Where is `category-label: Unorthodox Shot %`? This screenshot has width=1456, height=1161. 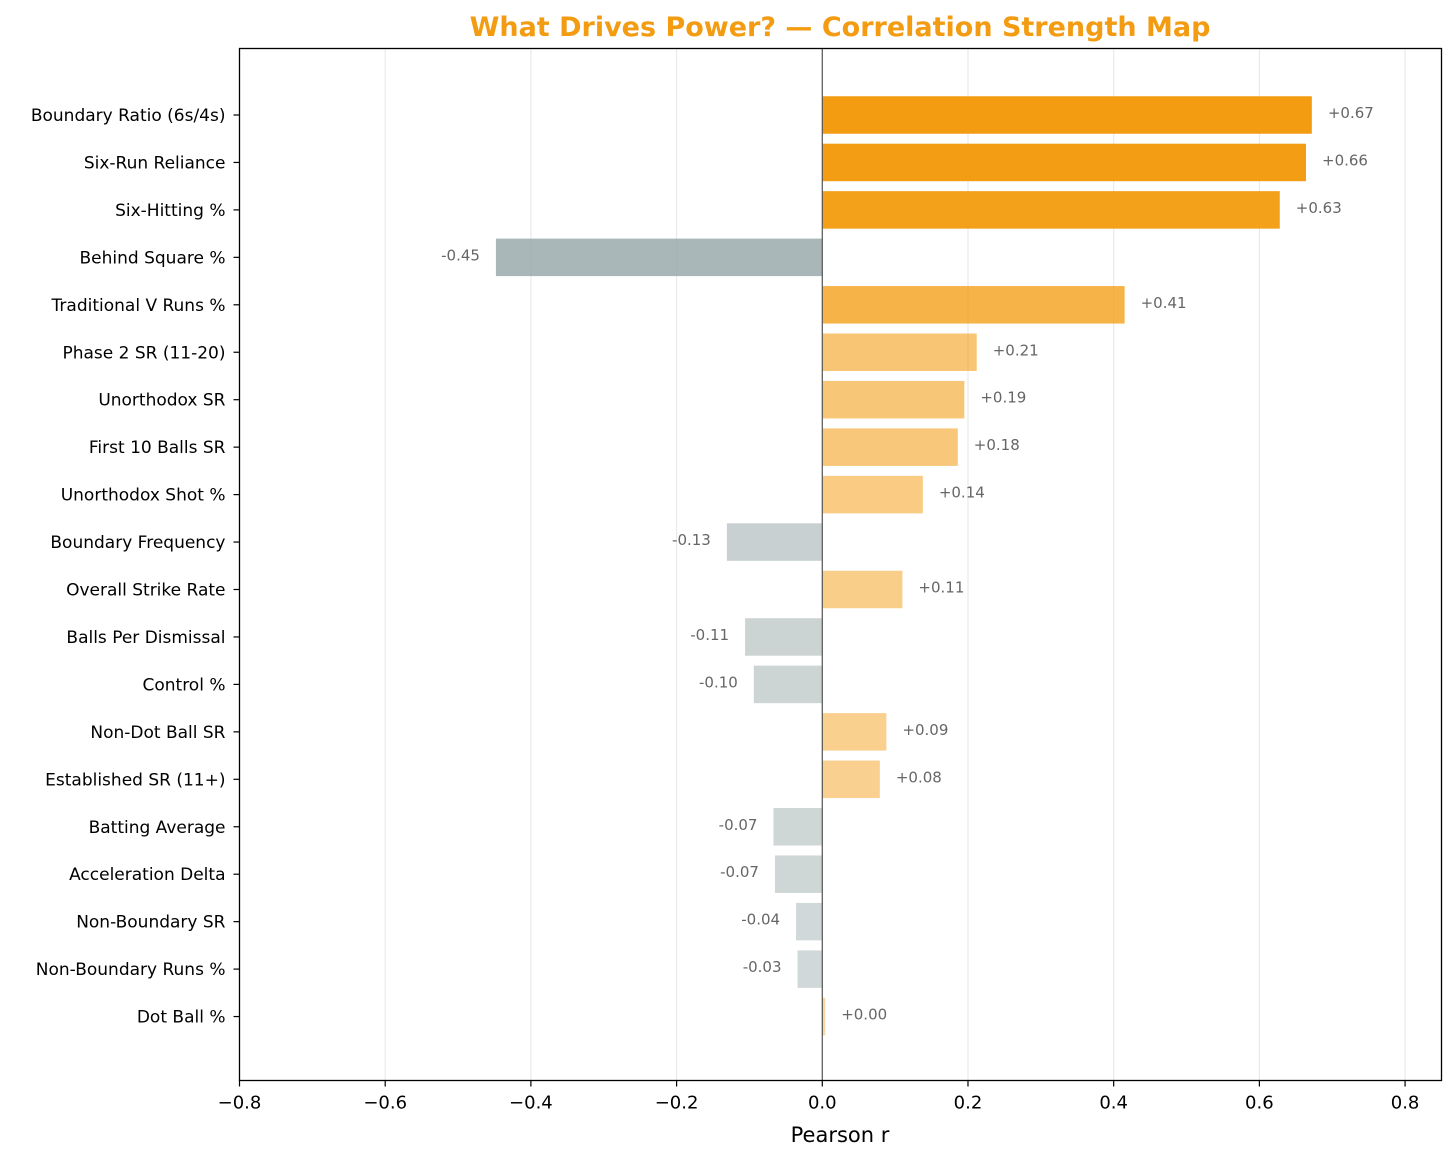
category-label: Unorthodox Shot % is located at coordinates (143, 496).